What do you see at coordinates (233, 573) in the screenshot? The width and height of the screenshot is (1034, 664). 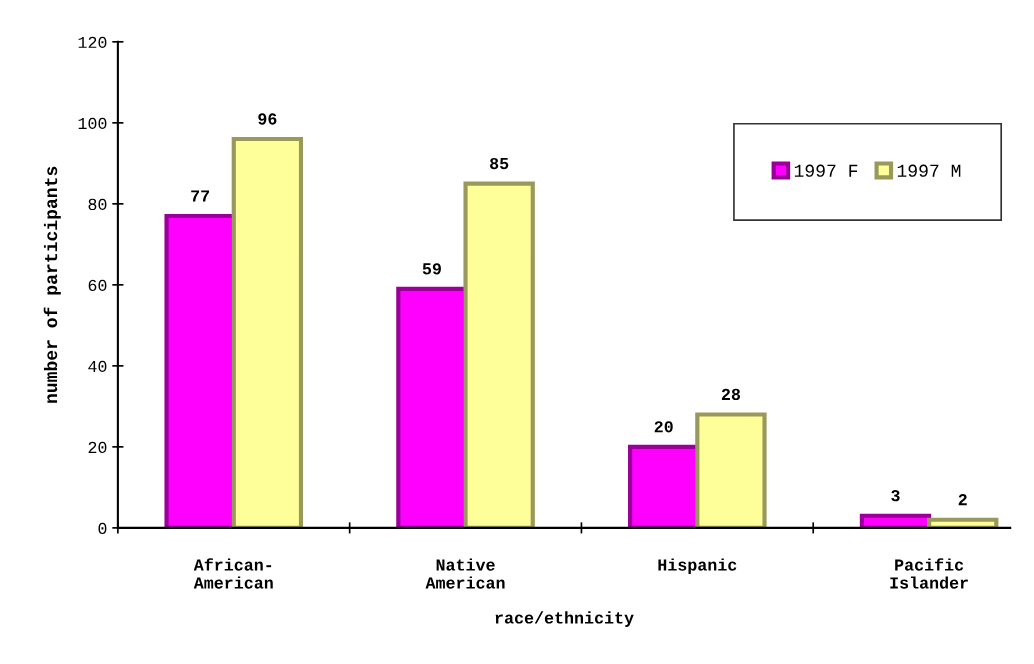 I see `x-tick-label: African- American` at bounding box center [233, 573].